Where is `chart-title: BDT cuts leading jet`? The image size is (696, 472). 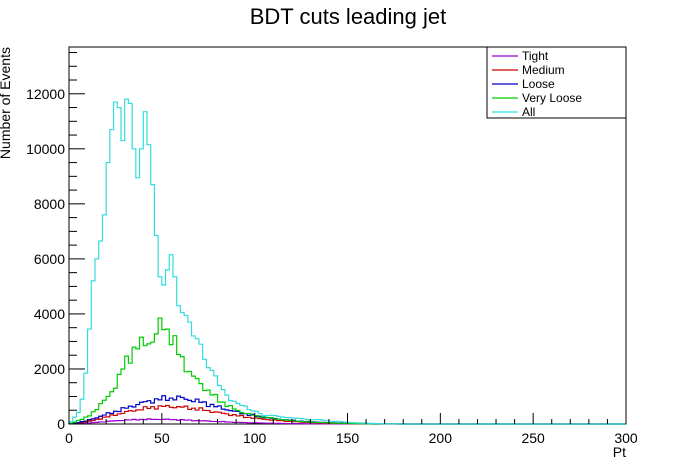 chart-title: BDT cuts leading jet is located at coordinates (348, 16).